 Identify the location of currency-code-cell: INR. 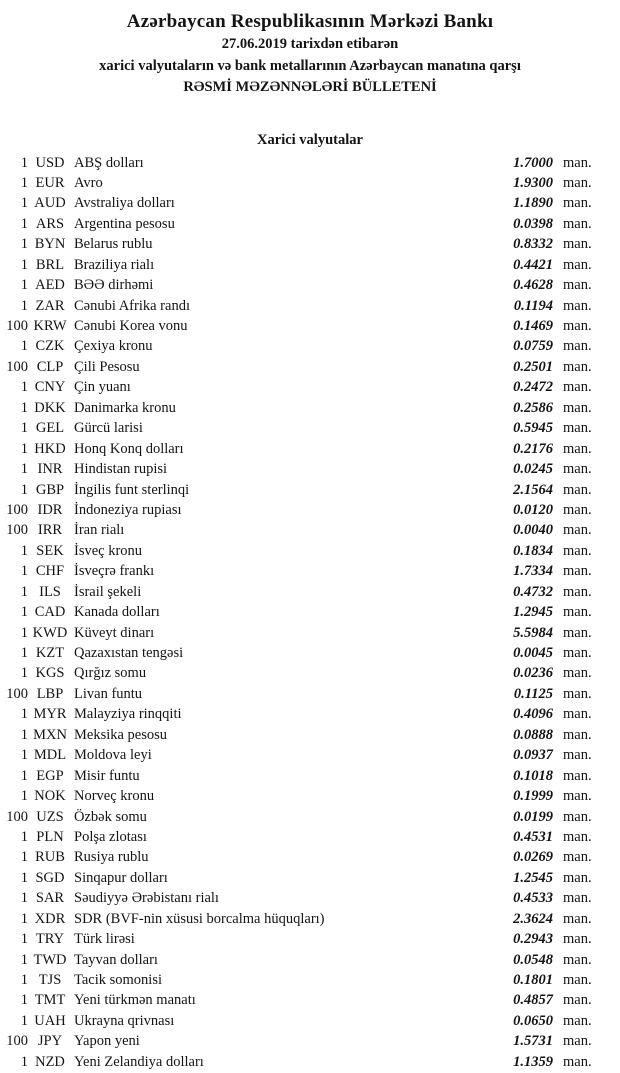
(50, 469).